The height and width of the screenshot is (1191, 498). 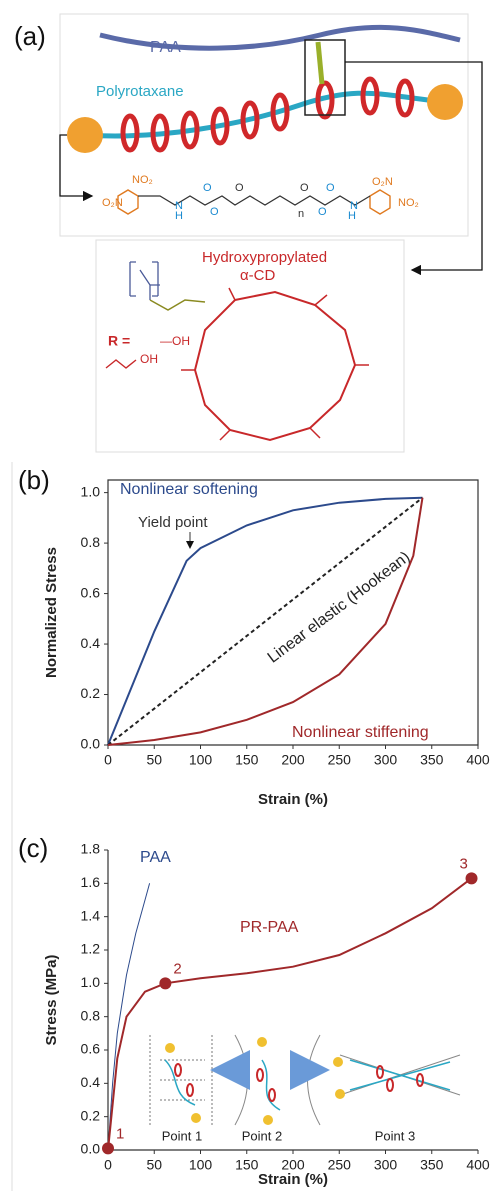 I want to click on y-tick-label: 1.2, so click(x=91, y=949).